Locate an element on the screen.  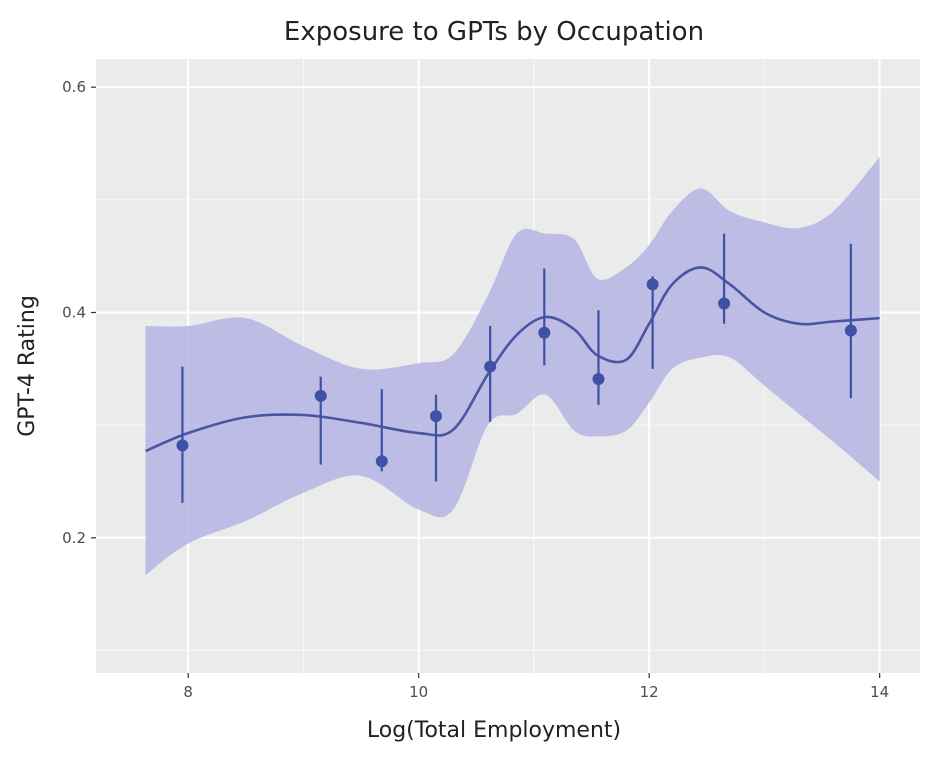
y-tick-label: 0.4 is located at coordinates (74, 312).